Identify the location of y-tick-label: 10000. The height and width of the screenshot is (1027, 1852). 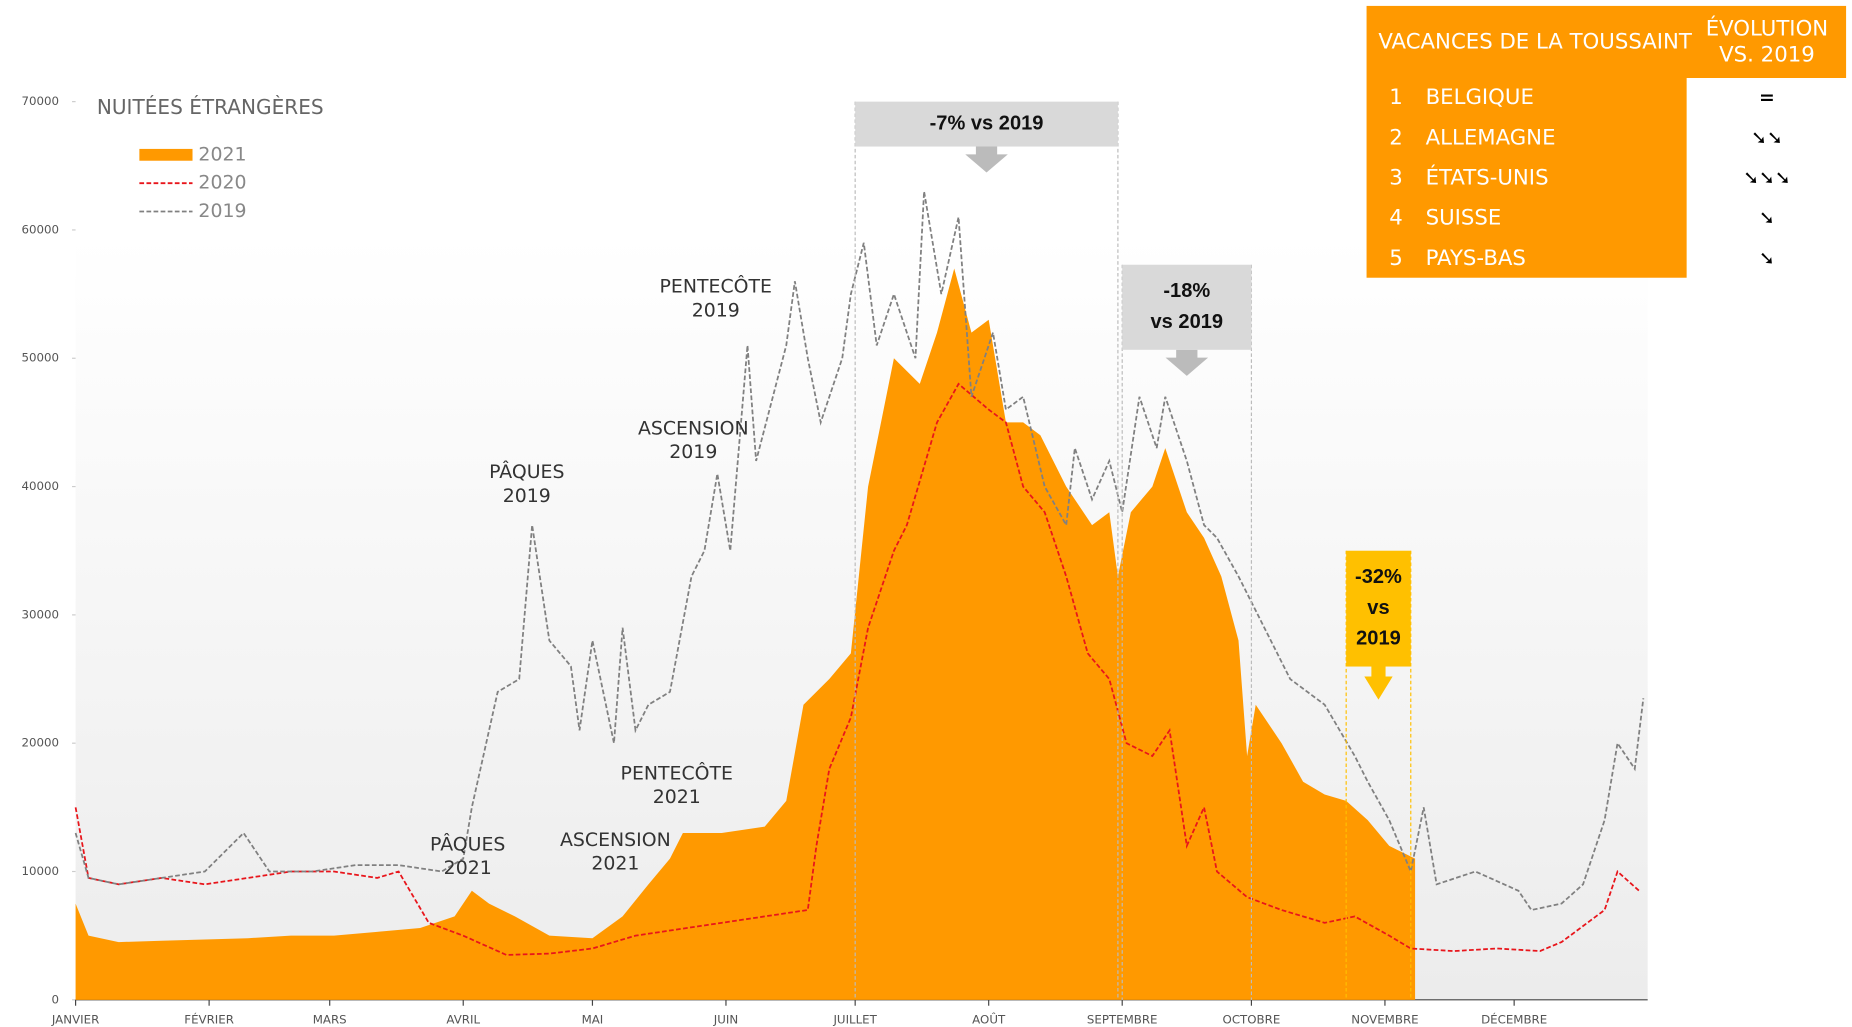
(41, 871).